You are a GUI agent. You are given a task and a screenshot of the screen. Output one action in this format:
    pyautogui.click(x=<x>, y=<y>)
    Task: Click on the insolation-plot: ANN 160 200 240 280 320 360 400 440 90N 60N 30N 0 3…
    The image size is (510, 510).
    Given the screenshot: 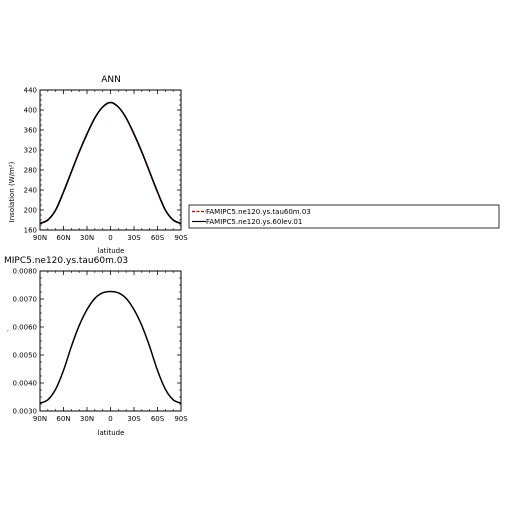 What is the action you would take?
    pyautogui.click(x=98, y=165)
    